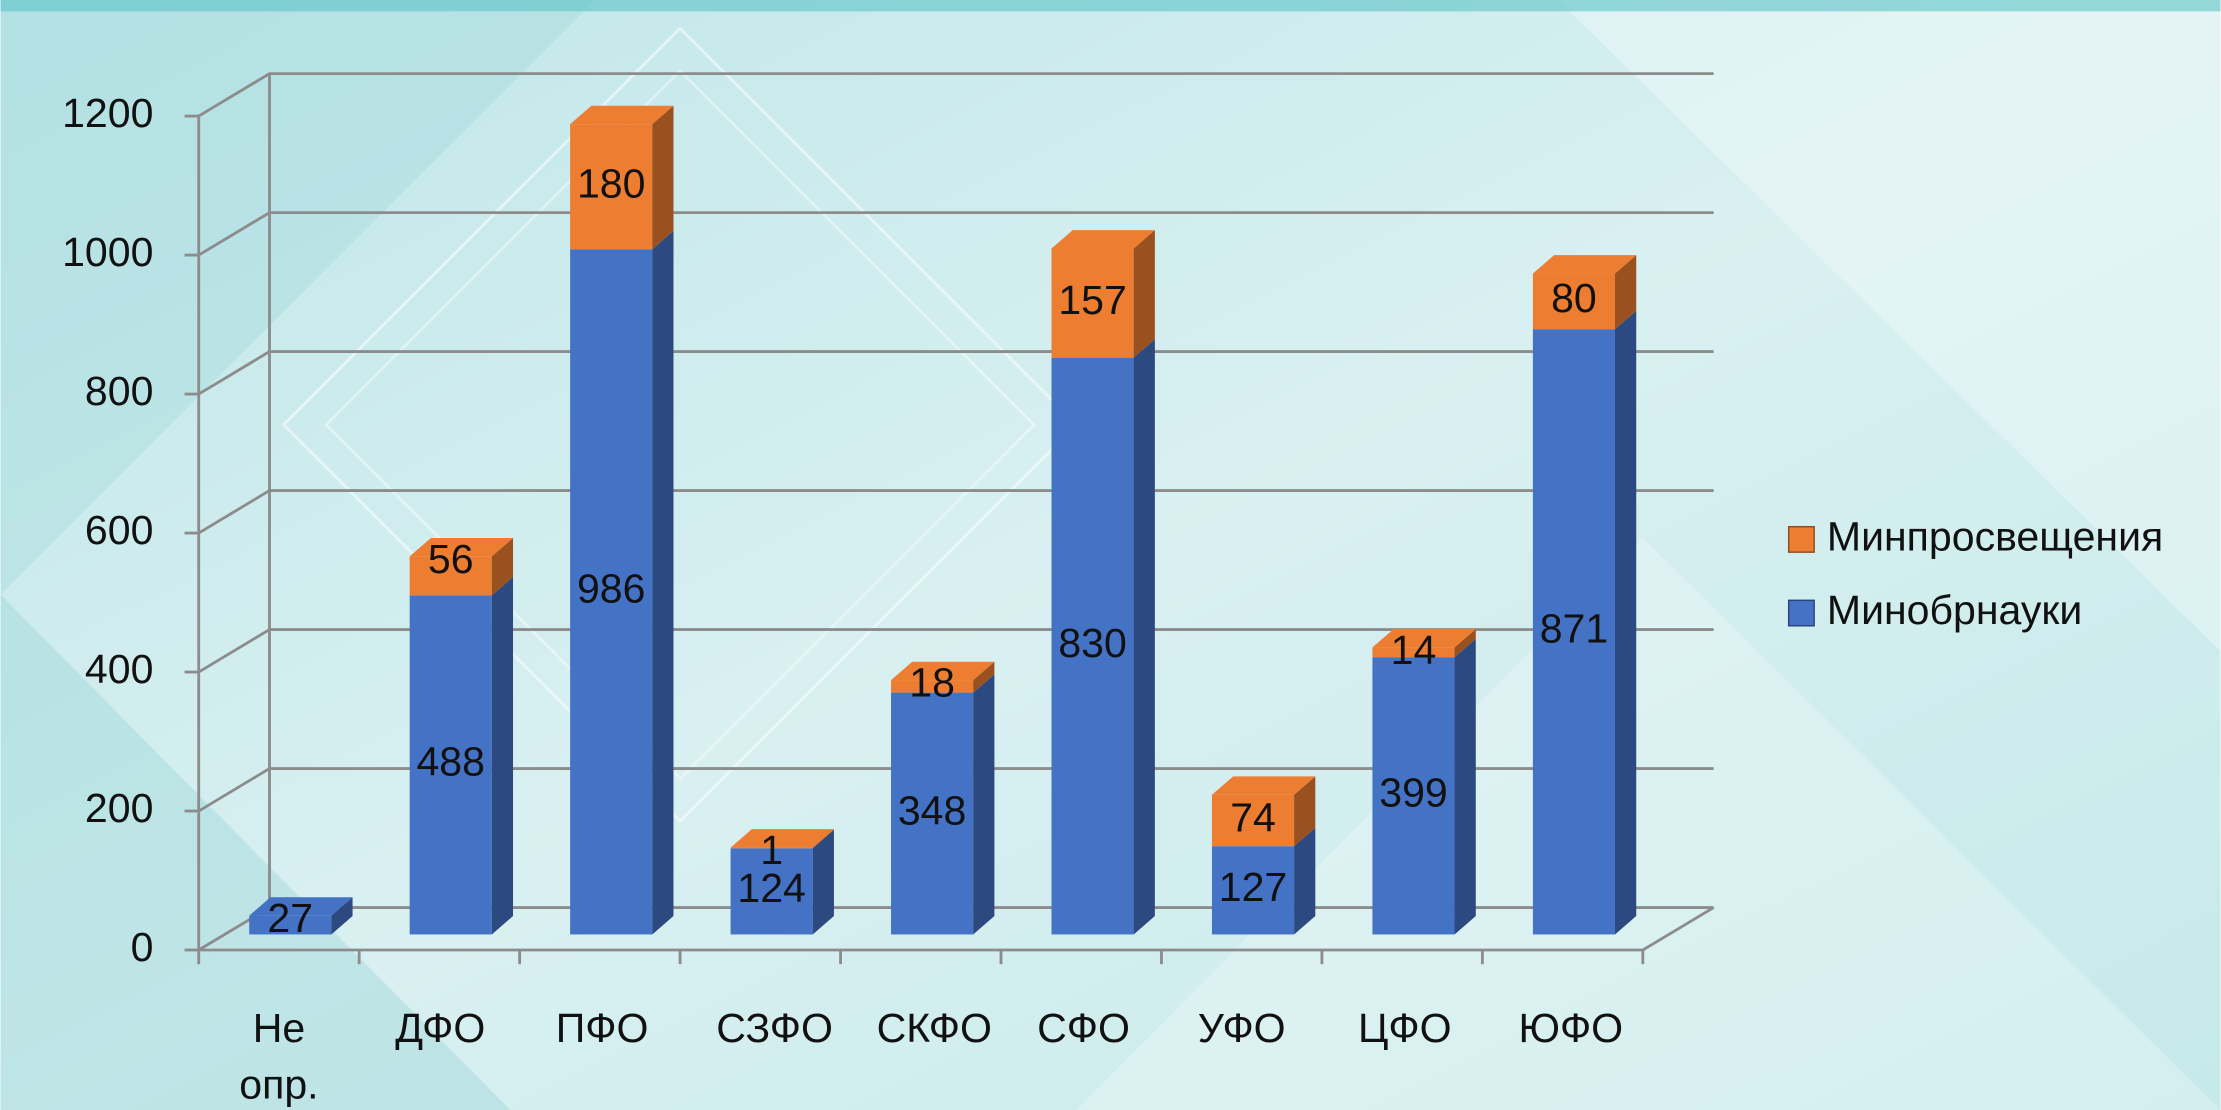 The height and width of the screenshot is (1110, 2221). I want to click on data-label: 74, so click(1253, 817).